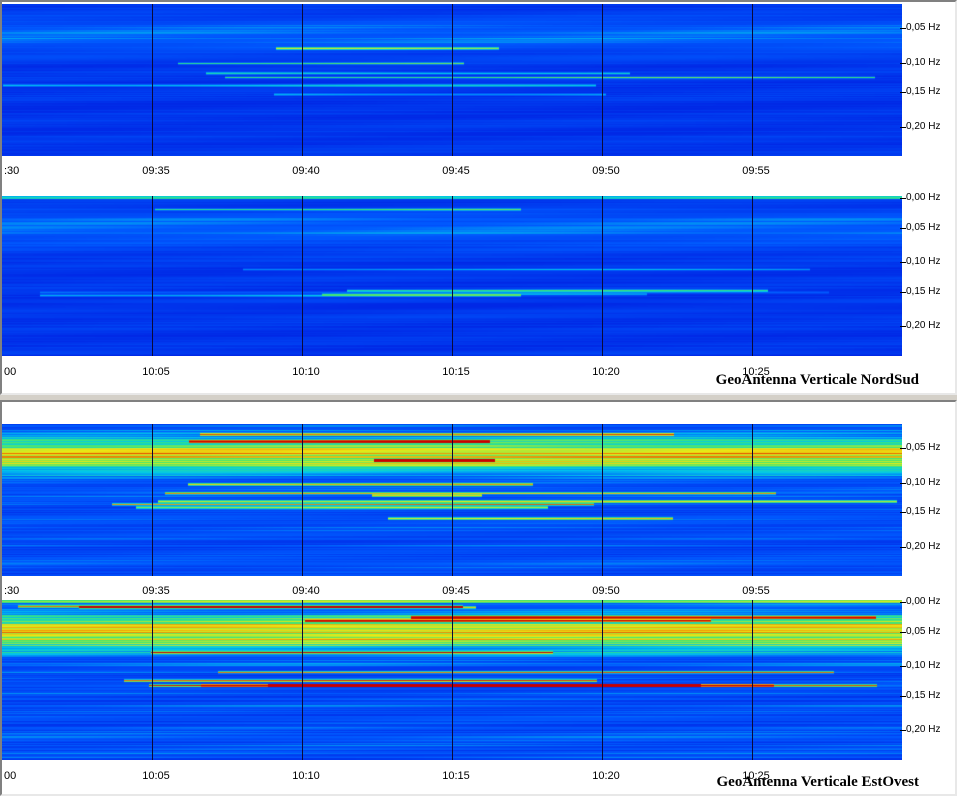 The height and width of the screenshot is (796, 957). Describe the element at coordinates (817, 380) in the screenshot. I see `panel-title: GeoAntenna Verticale NordSud` at that location.